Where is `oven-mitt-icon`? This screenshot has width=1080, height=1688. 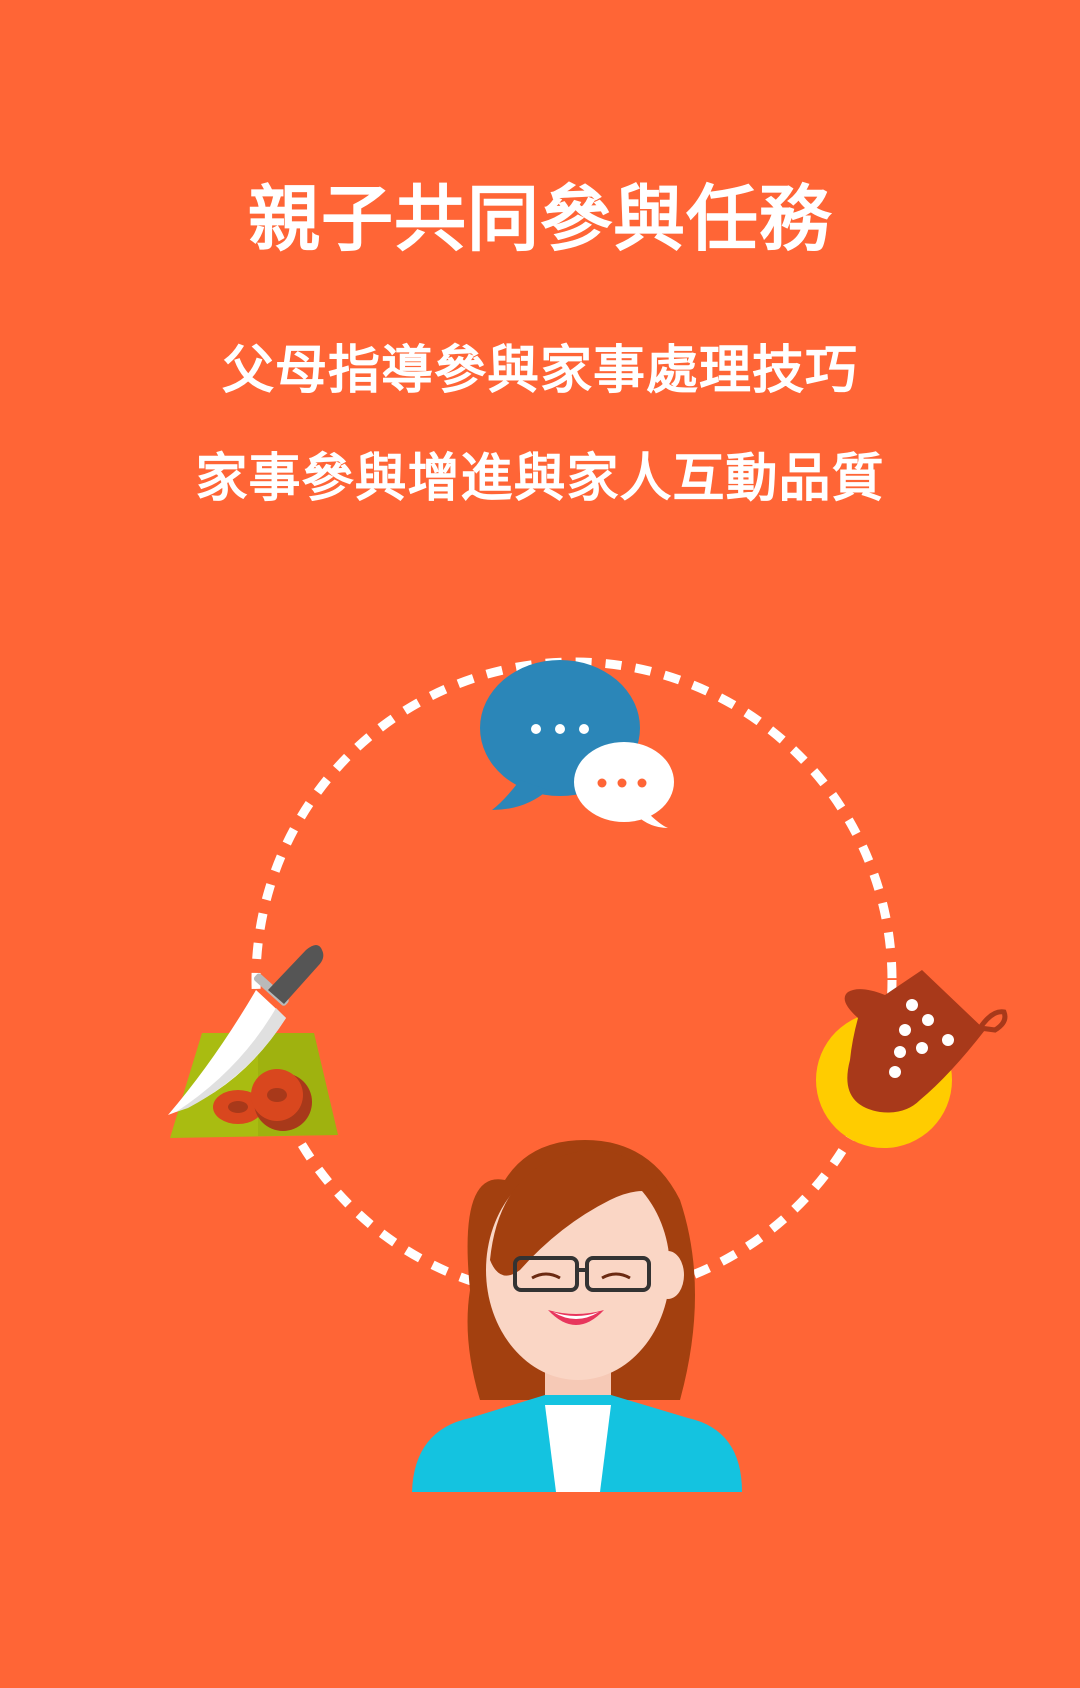
oven-mitt-icon is located at coordinates (912, 1059).